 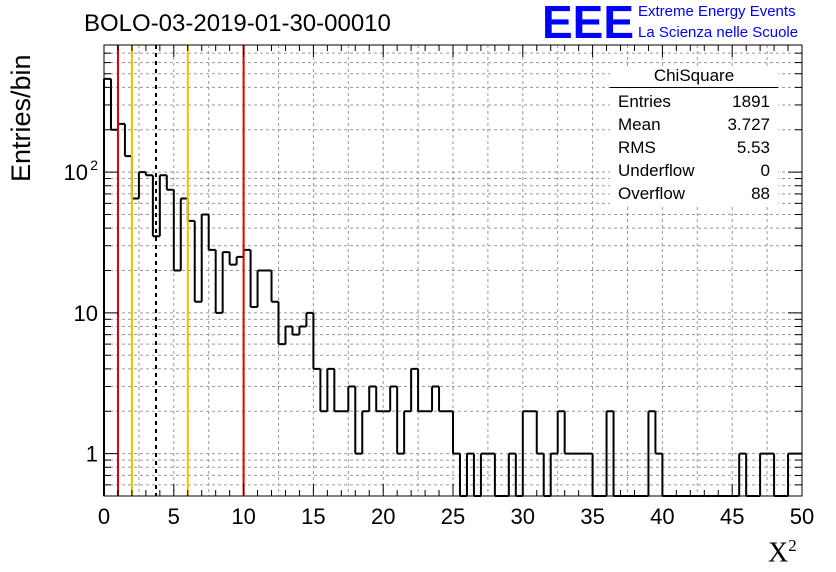 I want to click on x-tick-label: 20, so click(x=383, y=516).